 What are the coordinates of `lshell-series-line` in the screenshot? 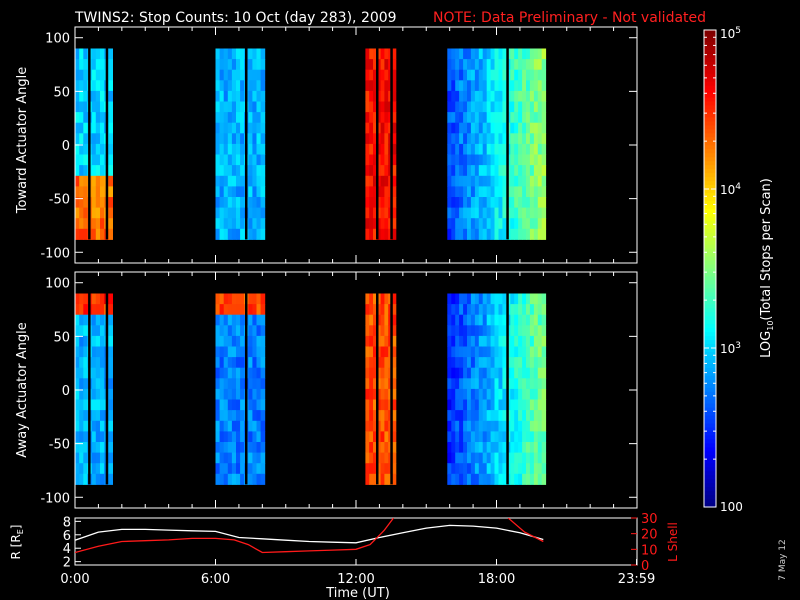 It's located at (235, 536).